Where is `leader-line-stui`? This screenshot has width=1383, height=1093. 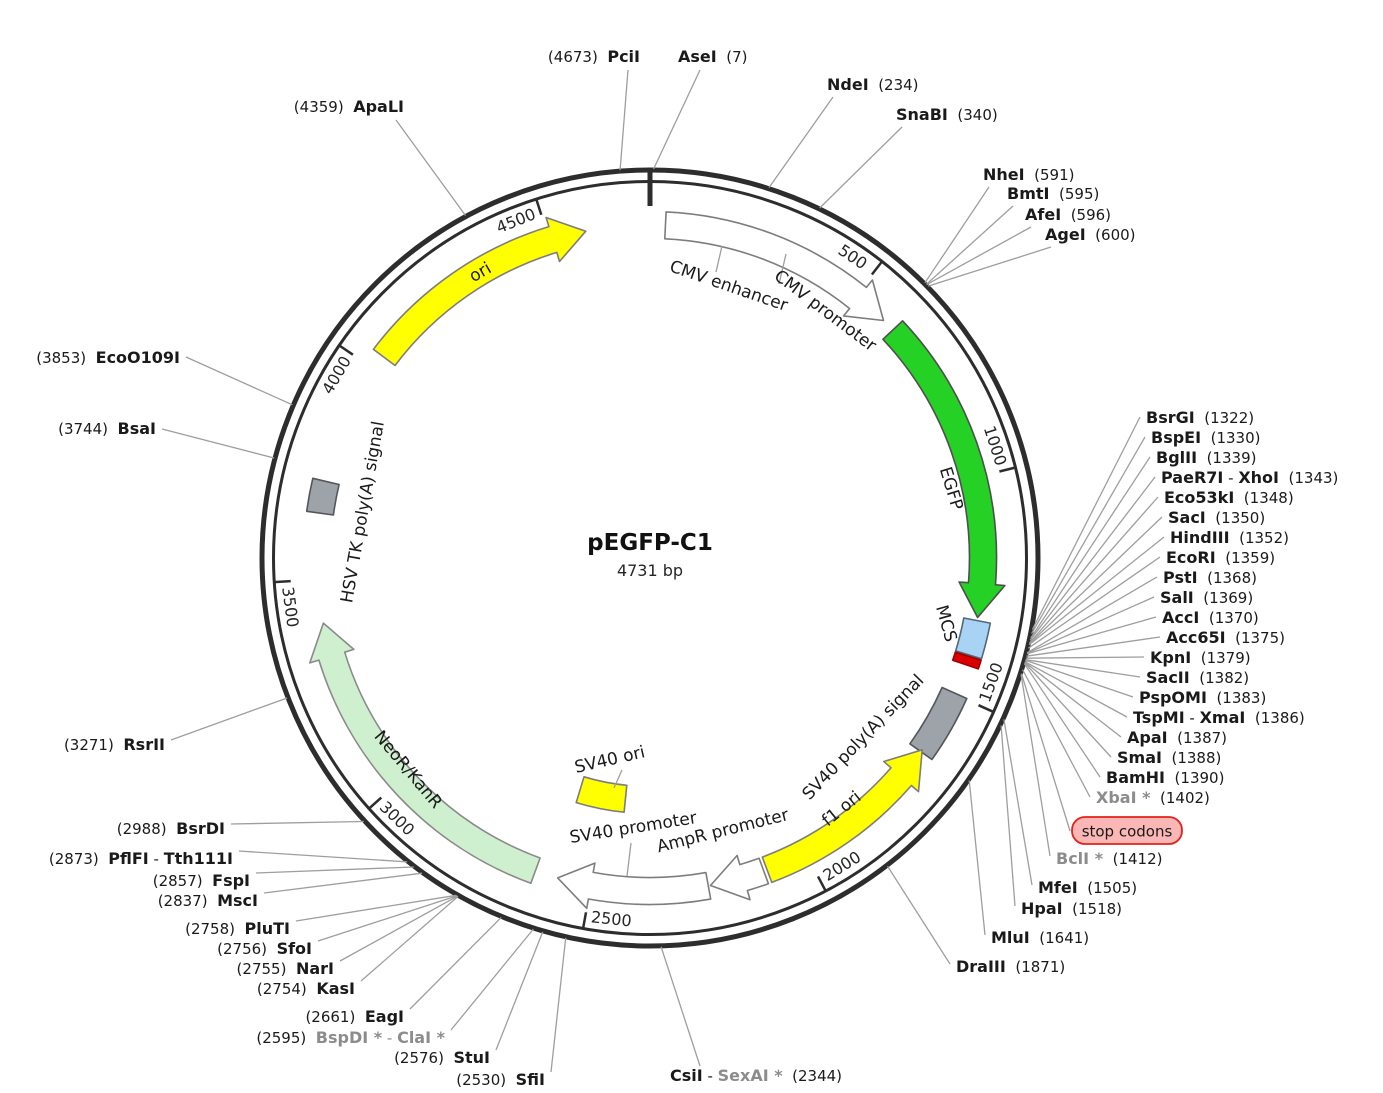
leader-line-stui is located at coordinates (519, 991).